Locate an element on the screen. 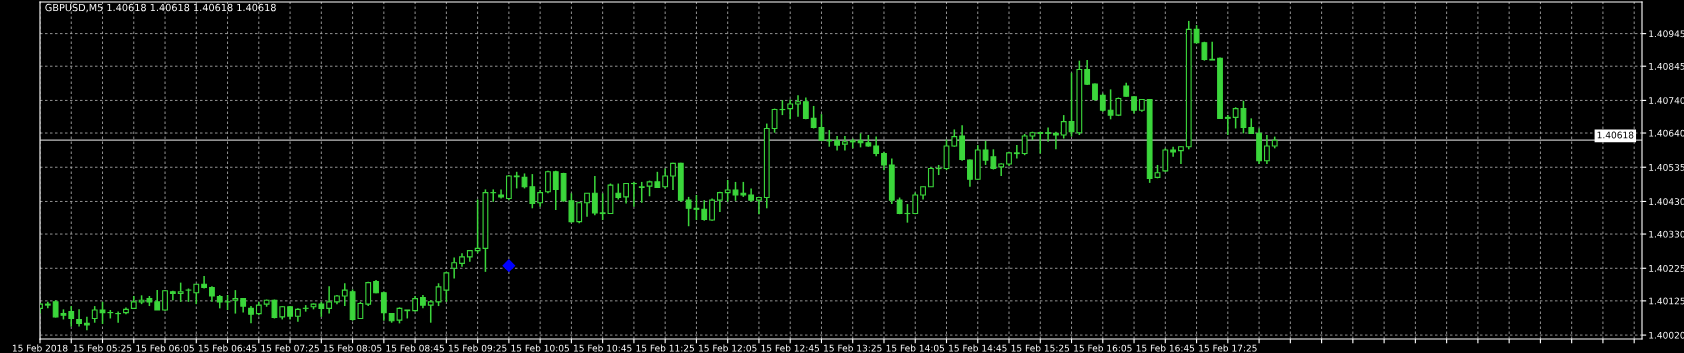 This screenshot has width=1684, height=353. x-tick-label: 15 Feb 12:05 is located at coordinates (728, 348).